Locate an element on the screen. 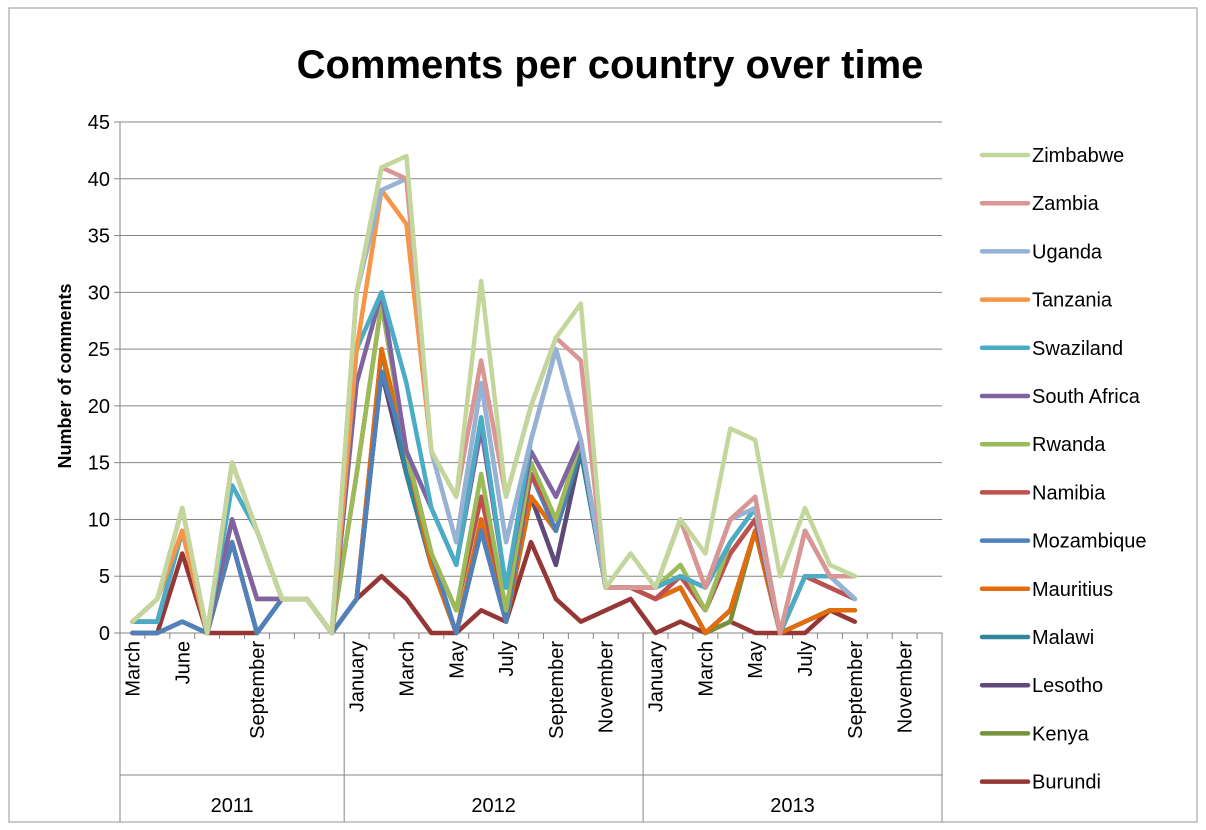 The image size is (1206, 830). y-tick-label: 40 is located at coordinates (99, 180).